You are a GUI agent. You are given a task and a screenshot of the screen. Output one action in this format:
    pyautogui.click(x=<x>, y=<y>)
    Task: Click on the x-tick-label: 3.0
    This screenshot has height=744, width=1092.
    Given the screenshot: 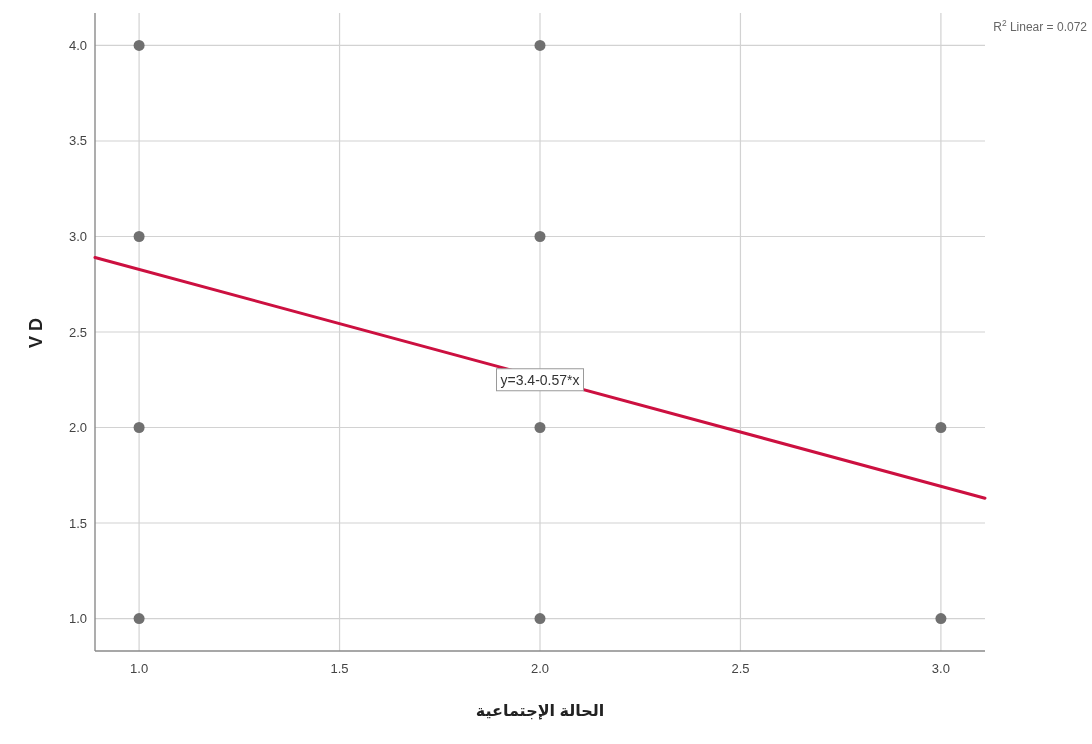 What is the action you would take?
    pyautogui.click(x=940, y=668)
    